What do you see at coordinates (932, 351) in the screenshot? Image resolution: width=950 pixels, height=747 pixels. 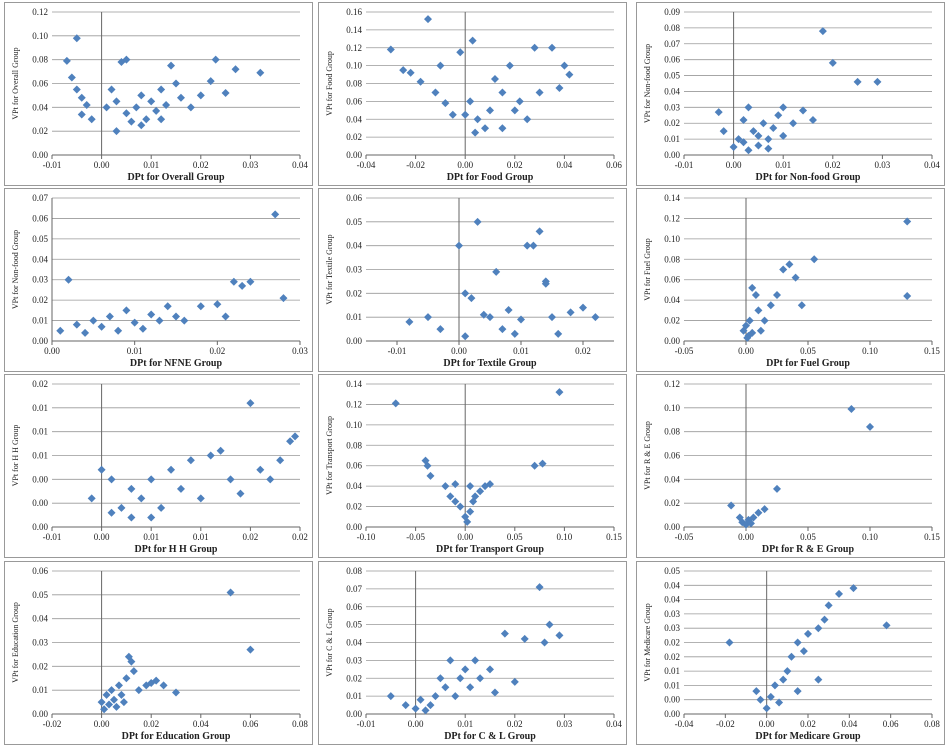 I see `x-tick-label: 0.15` at bounding box center [932, 351].